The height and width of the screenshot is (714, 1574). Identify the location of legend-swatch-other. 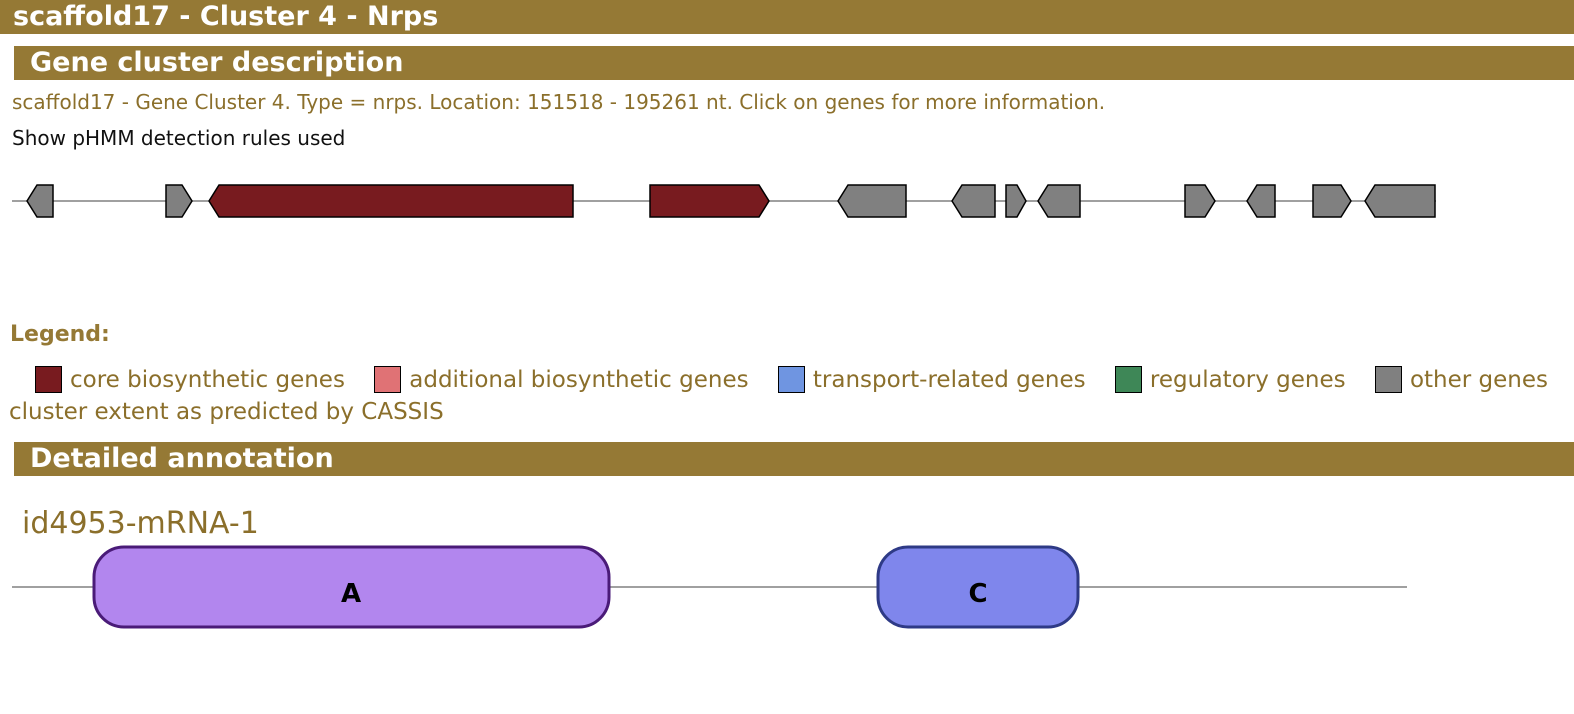
(1388, 379).